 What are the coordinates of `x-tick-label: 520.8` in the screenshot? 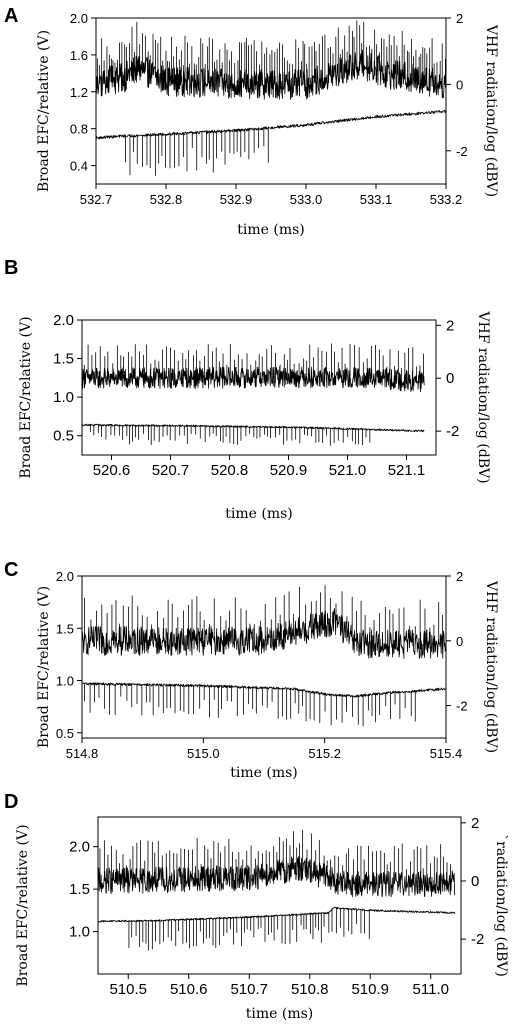 It's located at (230, 470).